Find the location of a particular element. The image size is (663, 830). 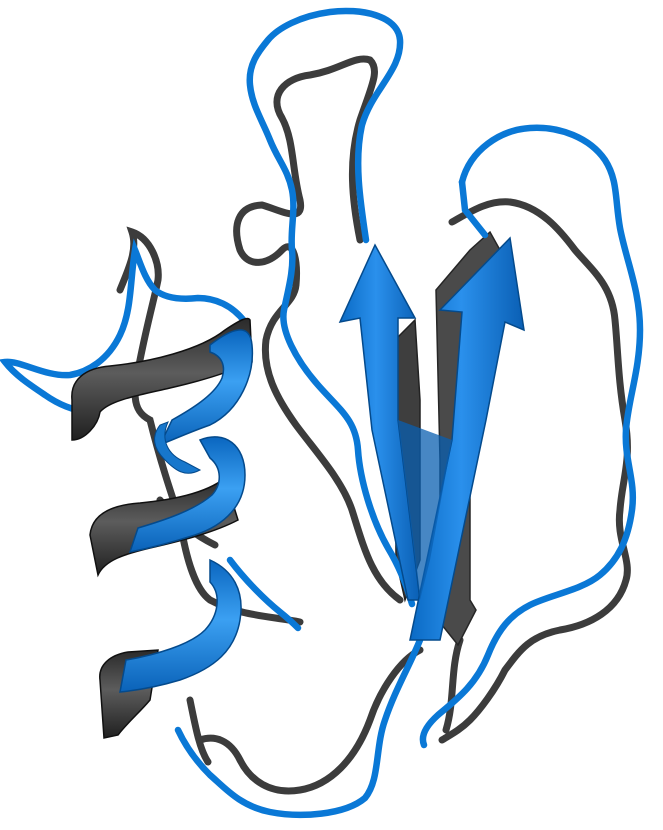

blue-beta-sheet-shade is located at coordinates (425, 510).